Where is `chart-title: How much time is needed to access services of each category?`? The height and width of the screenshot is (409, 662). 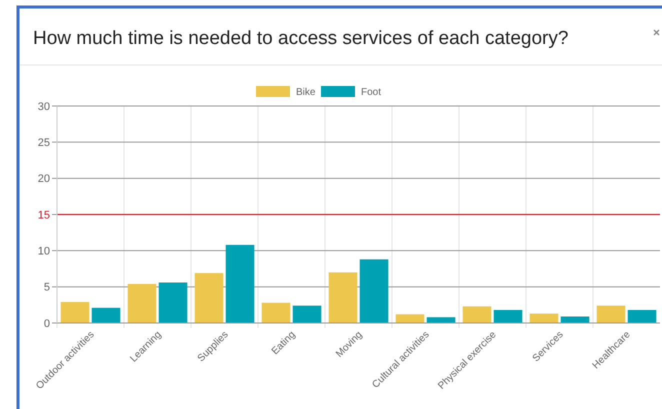 chart-title: How much time is needed to access services of each category? is located at coordinates (300, 38).